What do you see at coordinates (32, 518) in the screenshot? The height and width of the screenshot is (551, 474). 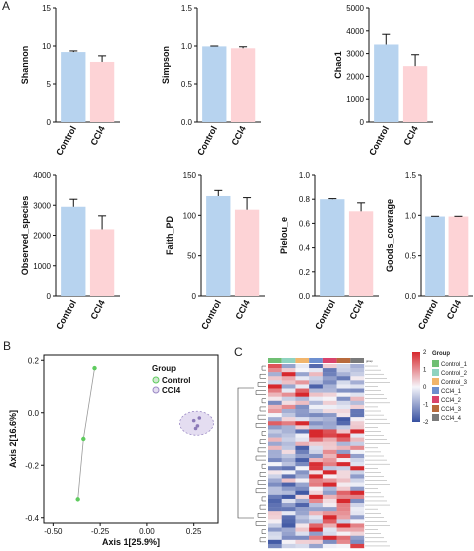 I see `y-tick-label: -0.4` at bounding box center [32, 518].